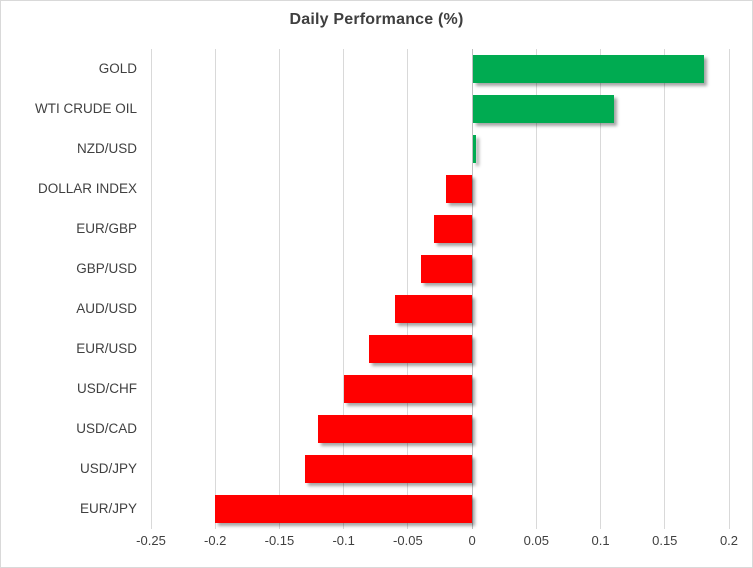  Describe the element at coordinates (446, 269) in the screenshot. I see `chart-bar-gbp-usd` at that location.